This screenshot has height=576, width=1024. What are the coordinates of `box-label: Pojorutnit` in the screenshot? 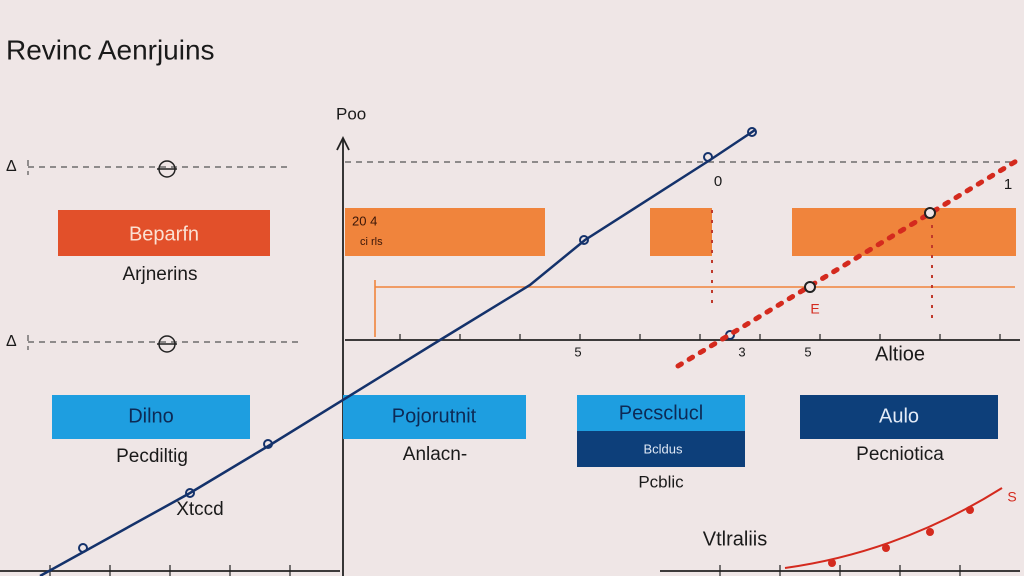 It's located at (434, 416).